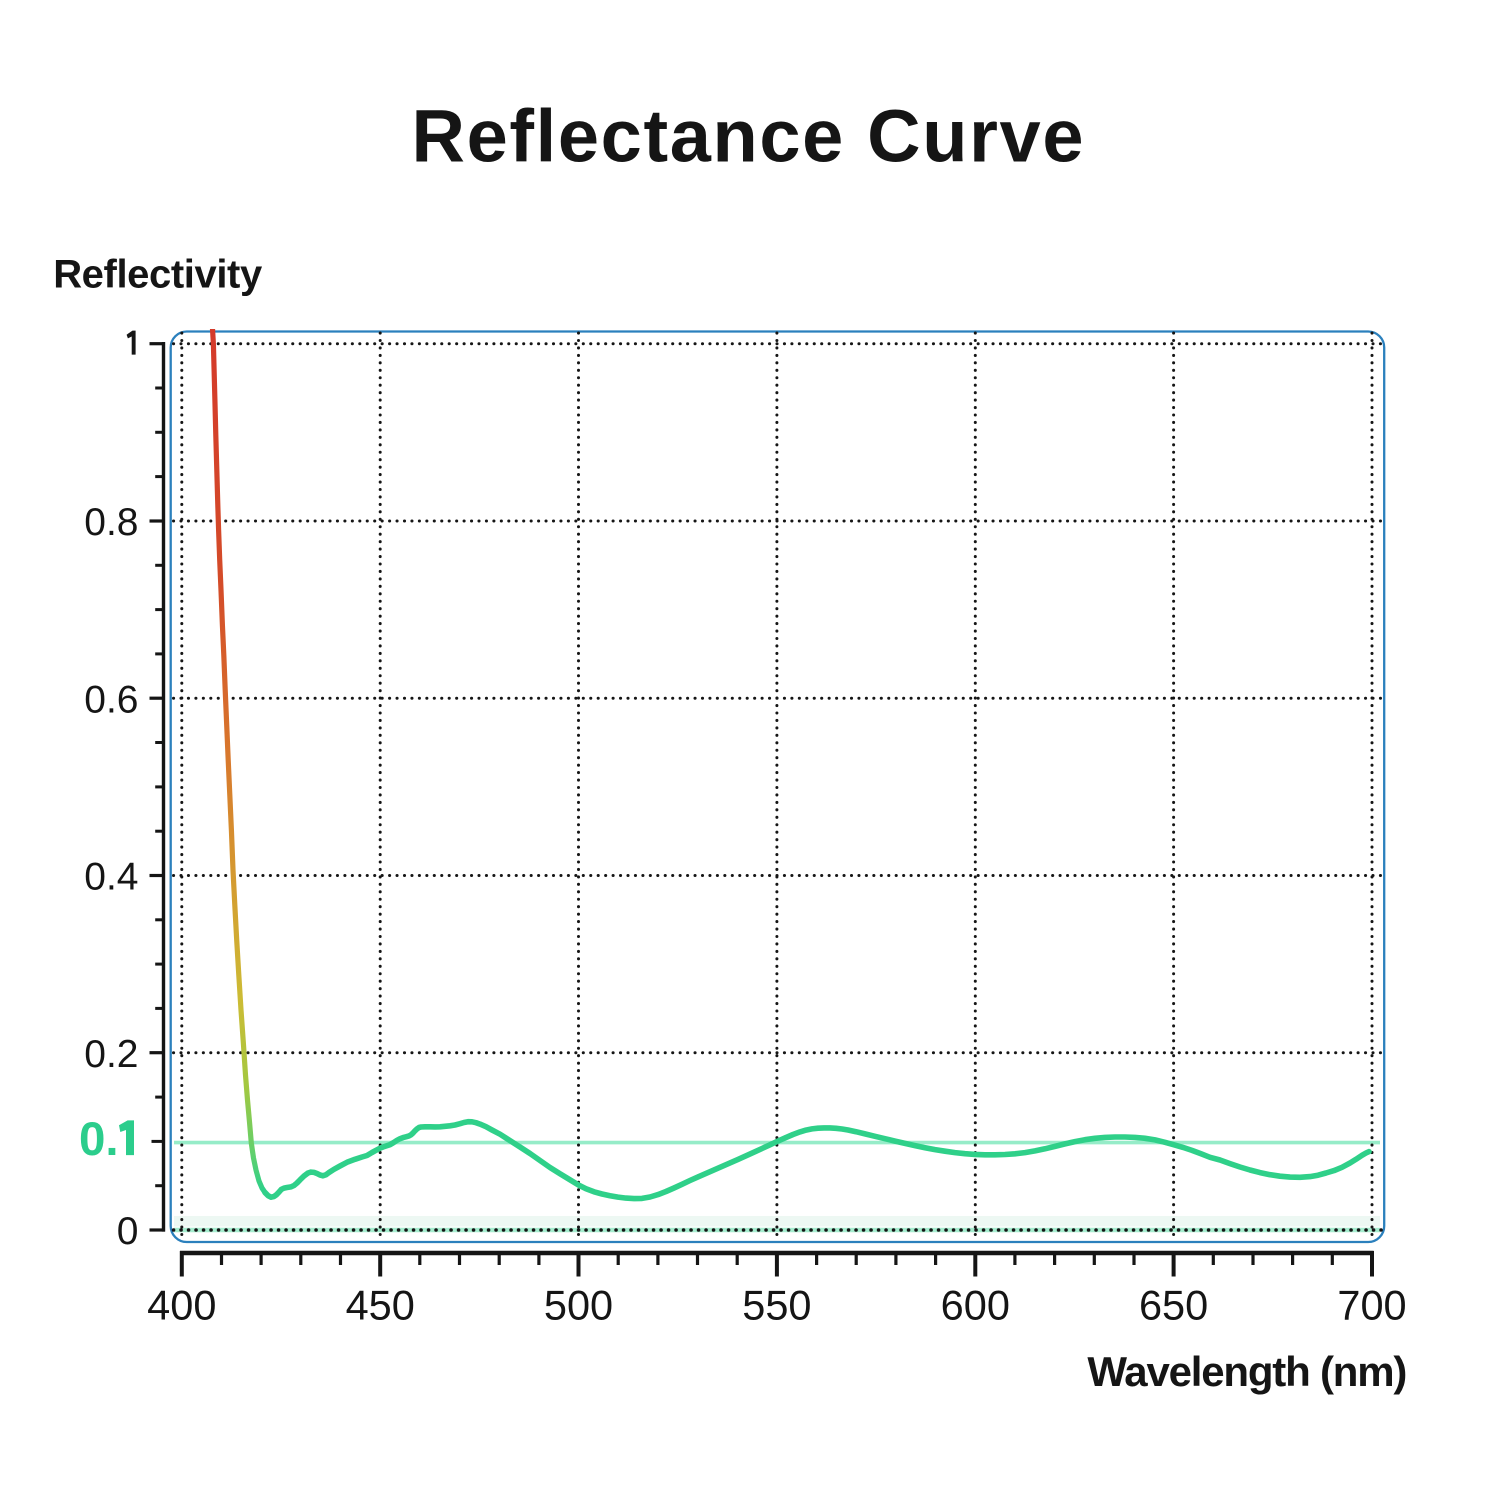  Describe the element at coordinates (111, 522) in the screenshot. I see `svg-text: 0.8` at that location.